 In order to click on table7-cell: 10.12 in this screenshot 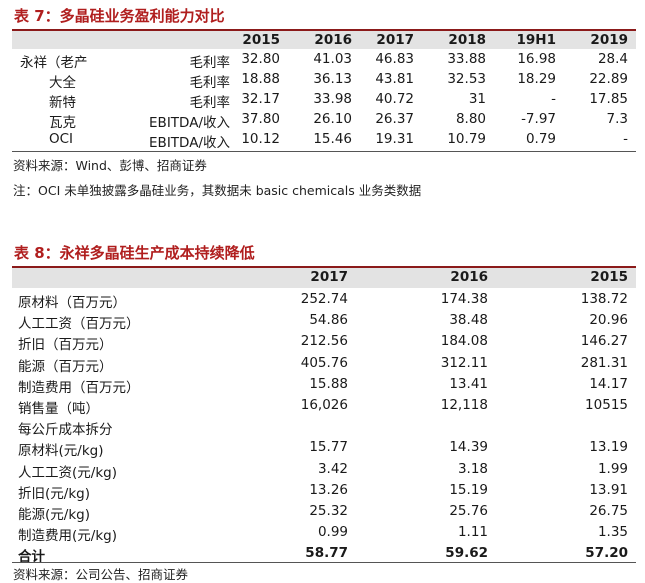, I will do `click(260, 139)`.